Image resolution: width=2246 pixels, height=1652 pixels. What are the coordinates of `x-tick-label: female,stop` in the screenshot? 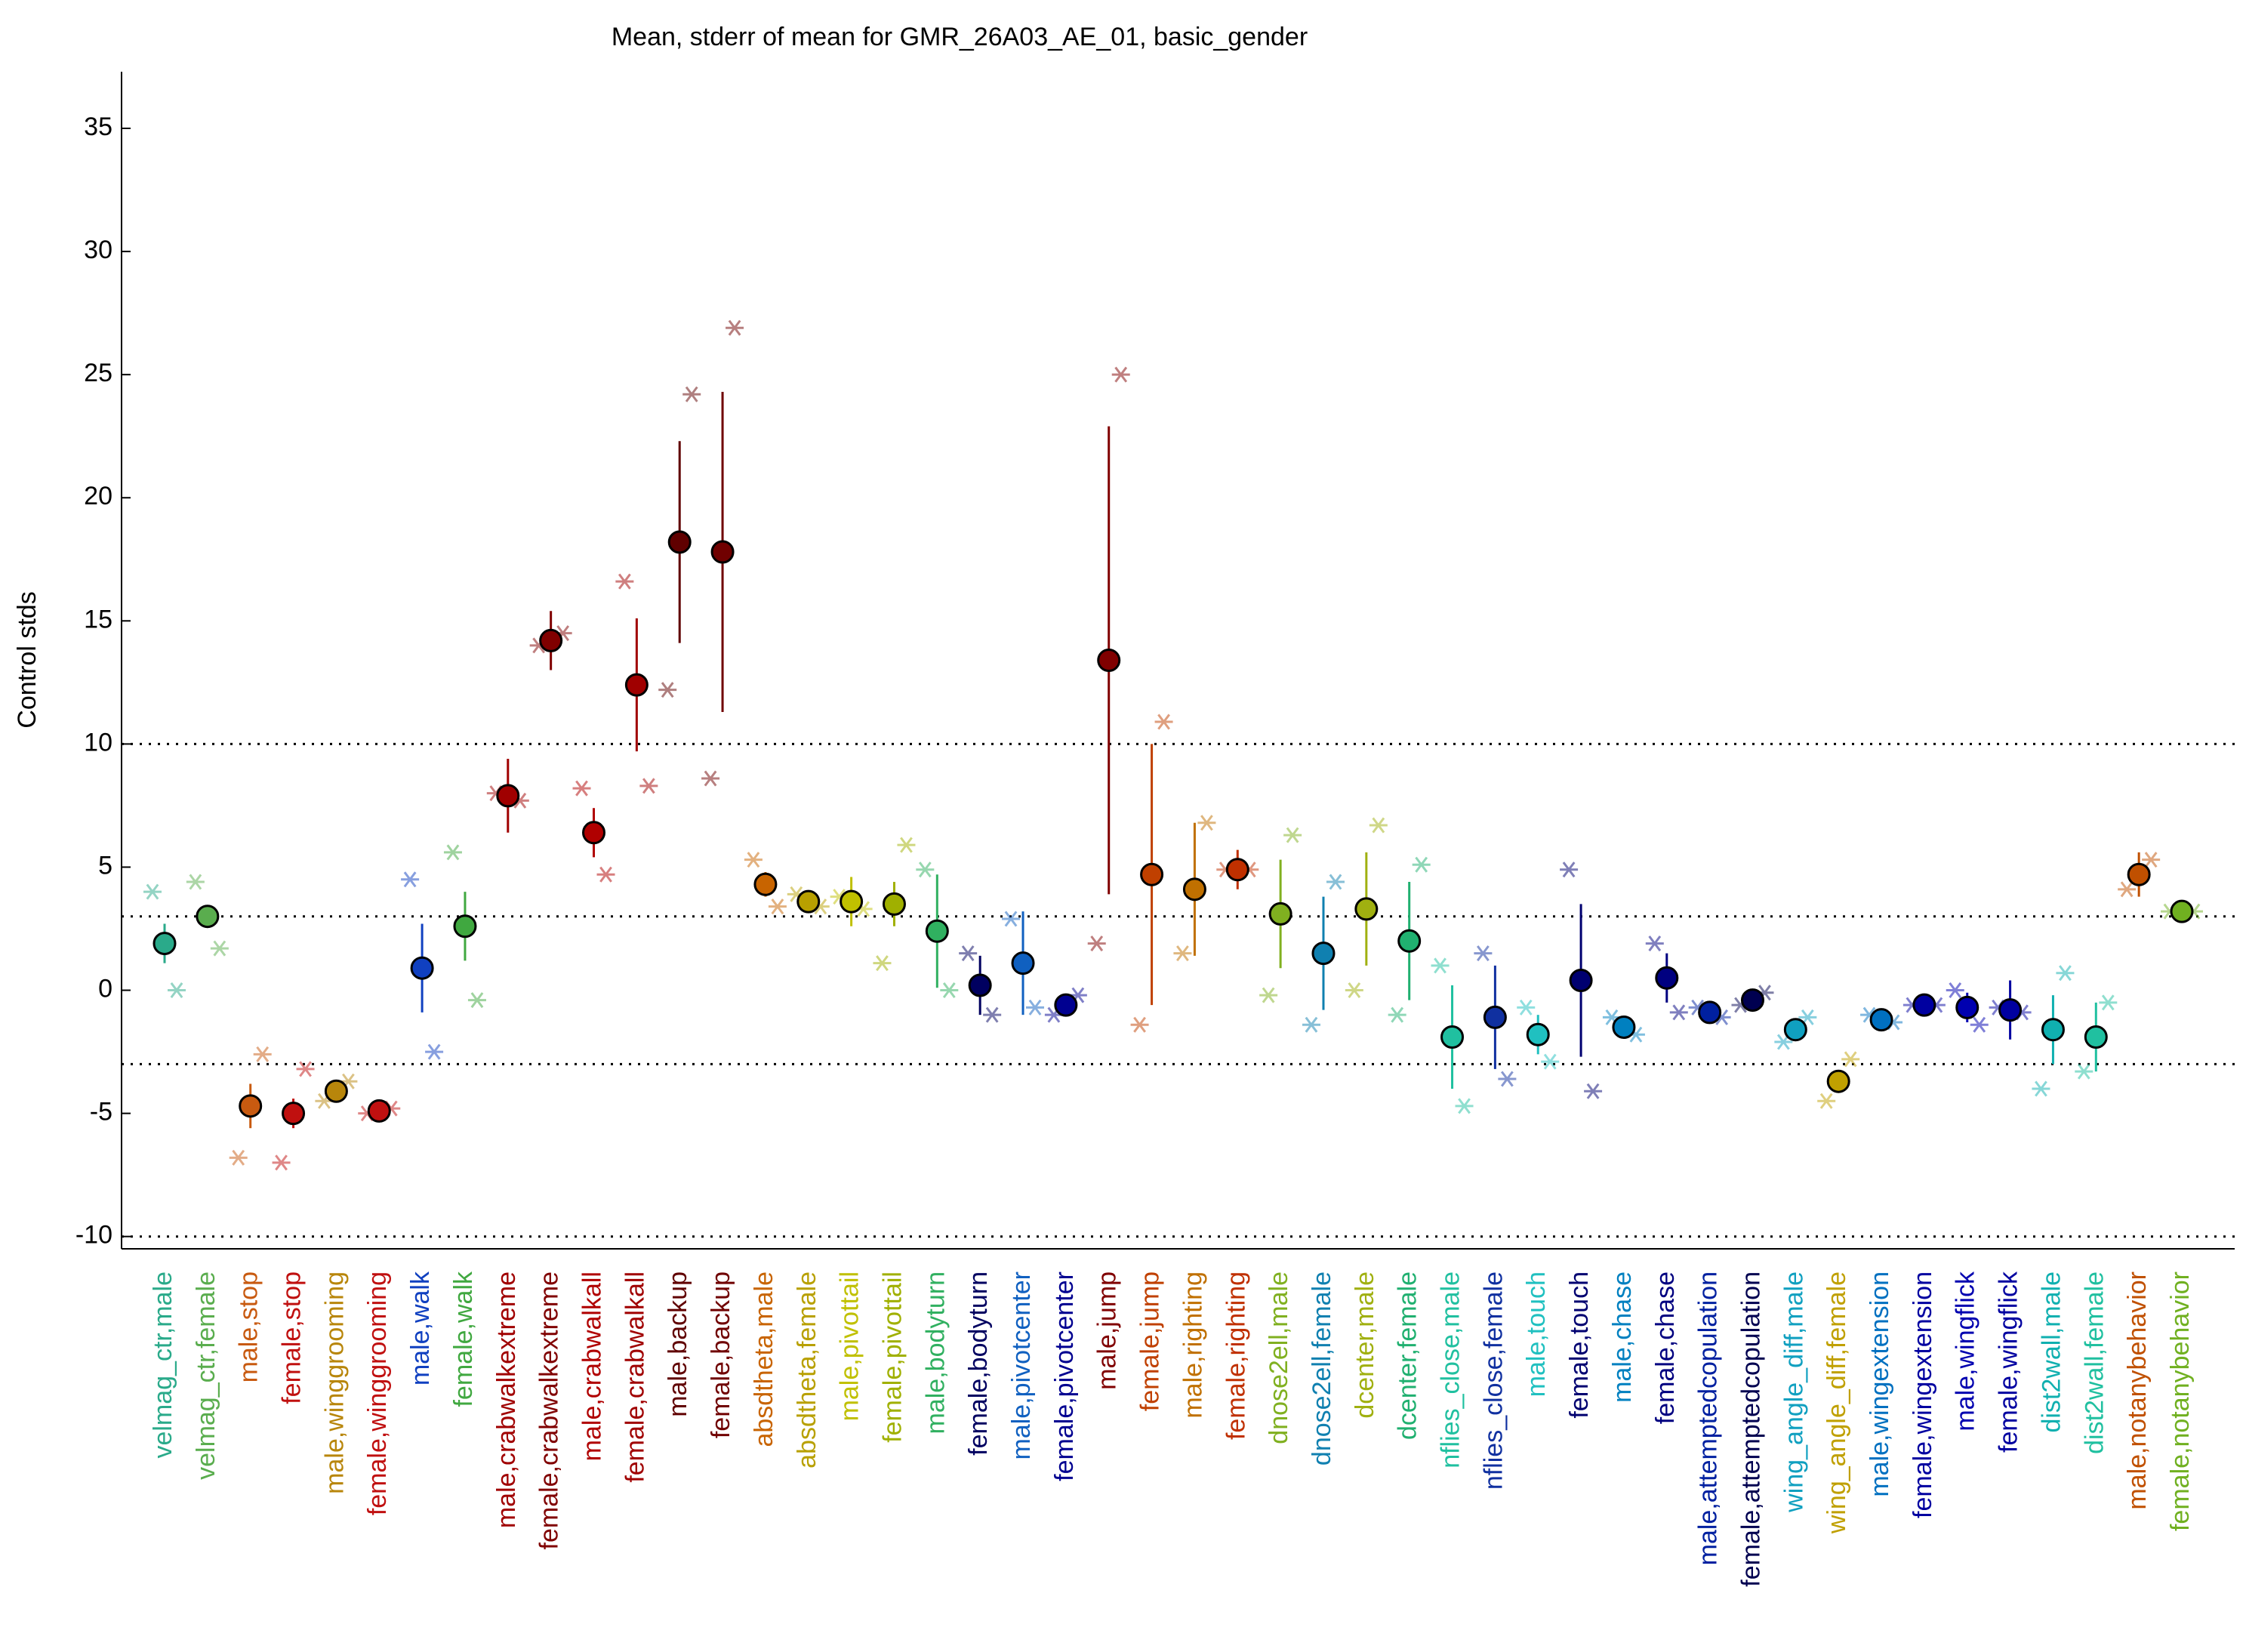 It's located at (292, 1337).